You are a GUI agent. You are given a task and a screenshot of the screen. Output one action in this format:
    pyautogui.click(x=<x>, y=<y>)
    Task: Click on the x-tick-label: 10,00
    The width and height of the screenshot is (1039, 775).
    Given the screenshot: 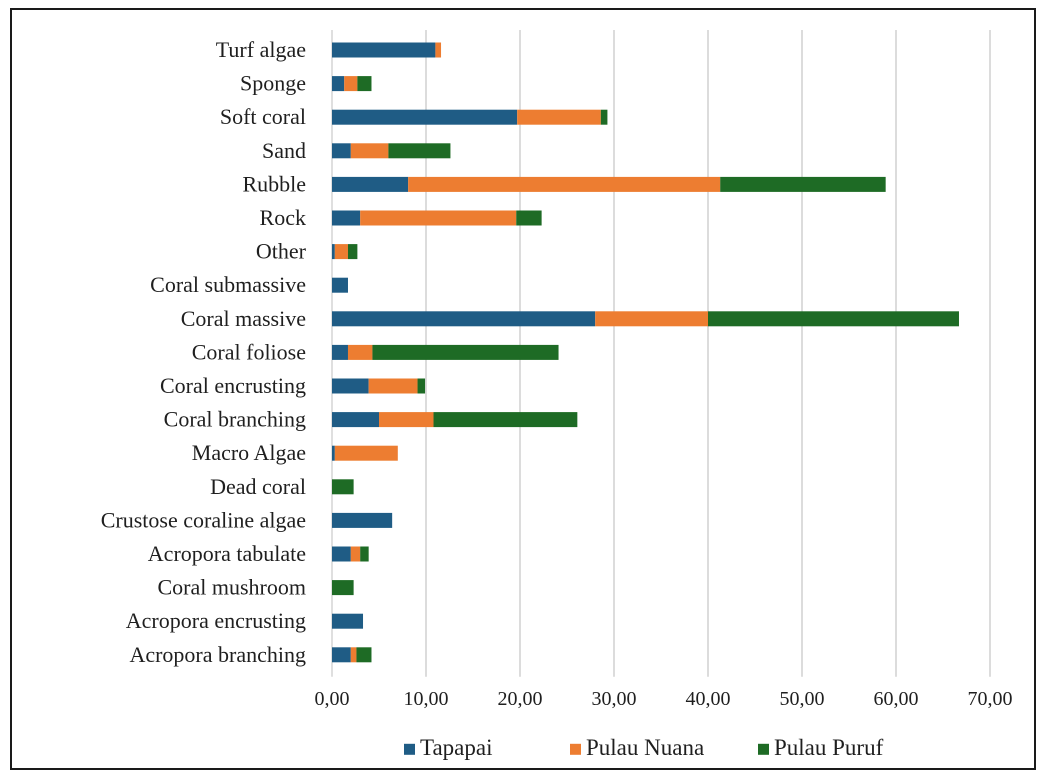 What is the action you would take?
    pyautogui.click(x=426, y=699)
    